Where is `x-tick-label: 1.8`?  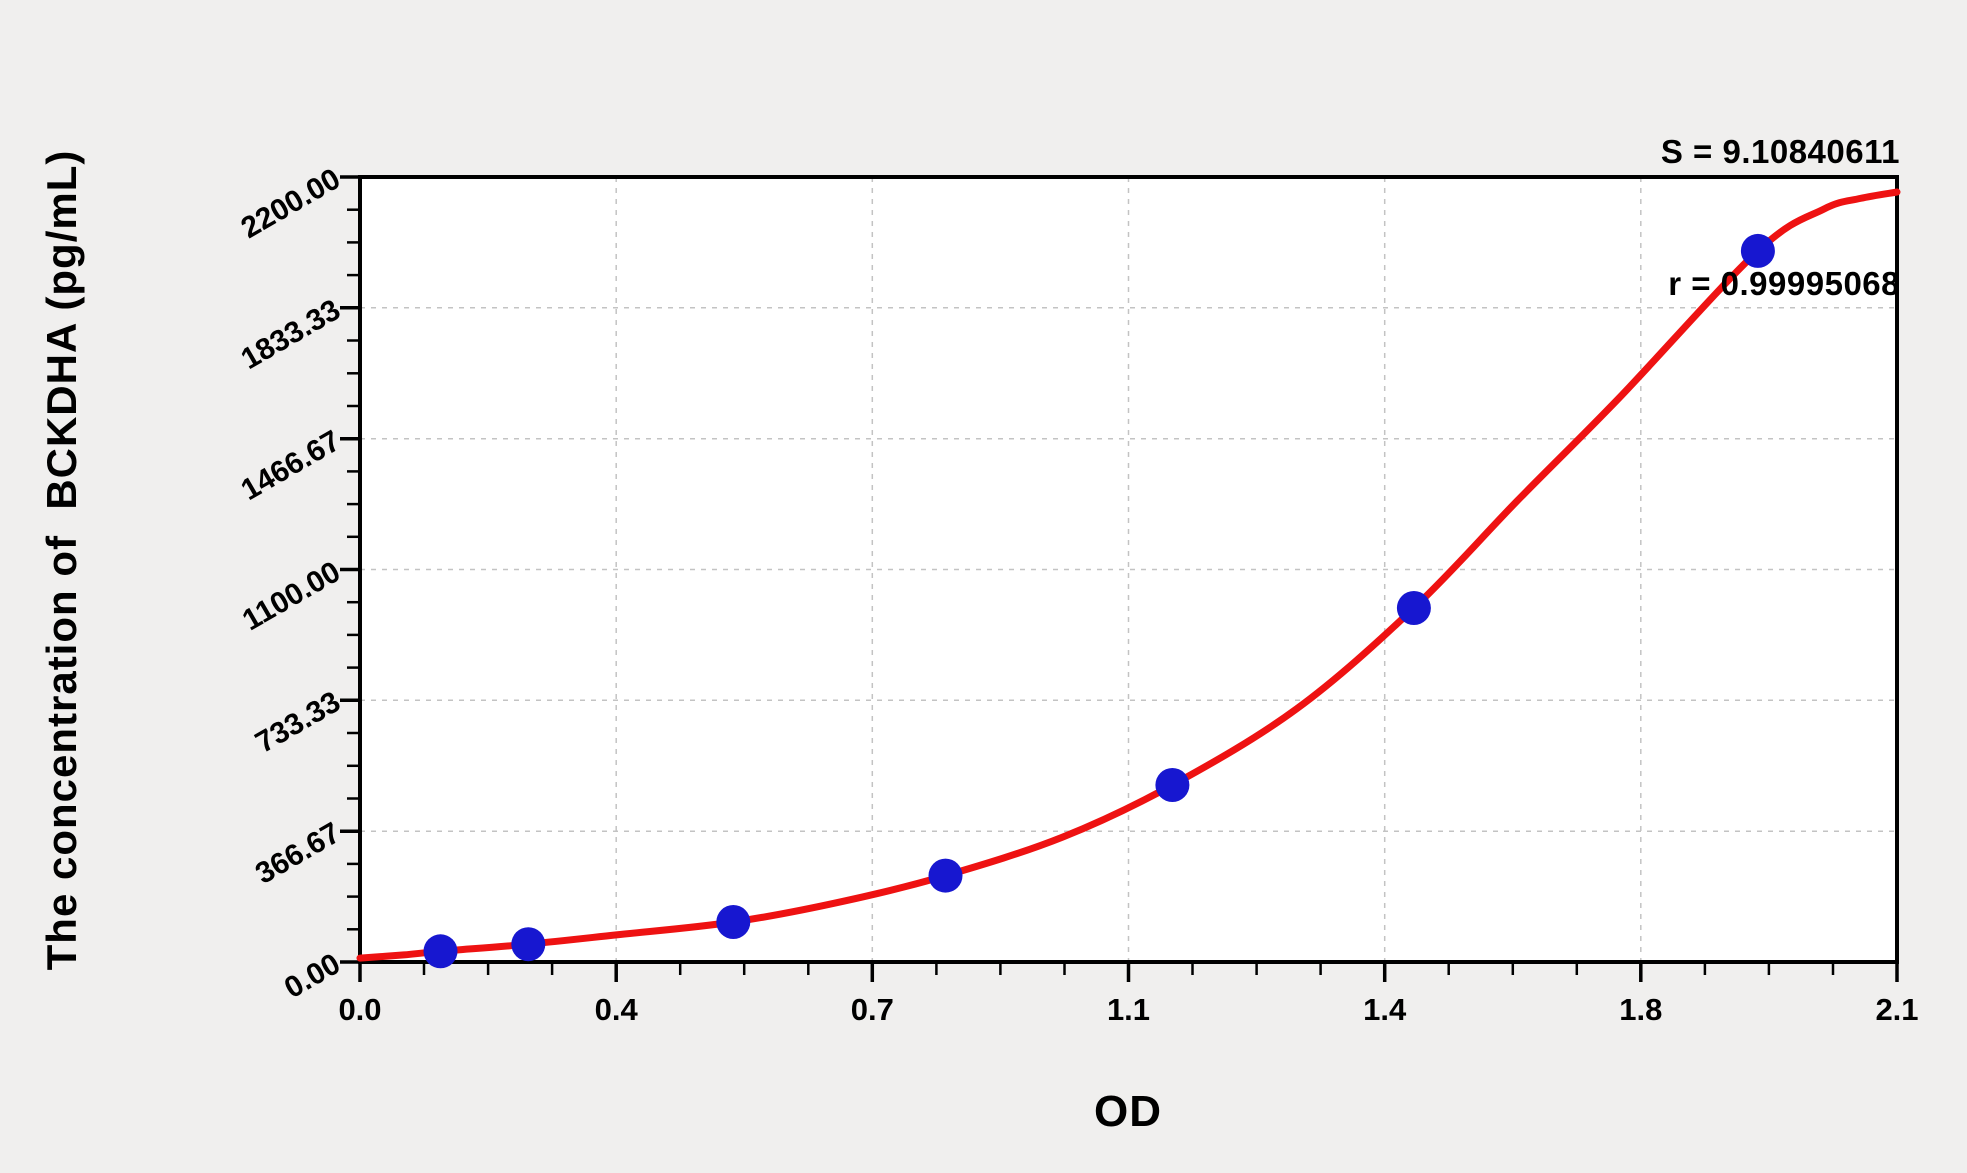
x-tick-label: 1.8 is located at coordinates (1641, 1009).